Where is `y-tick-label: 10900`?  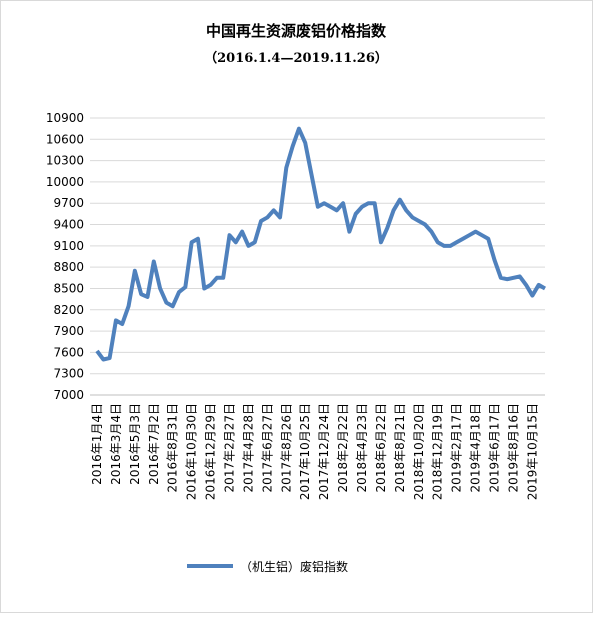 y-tick-label: 10900 is located at coordinates (65, 118).